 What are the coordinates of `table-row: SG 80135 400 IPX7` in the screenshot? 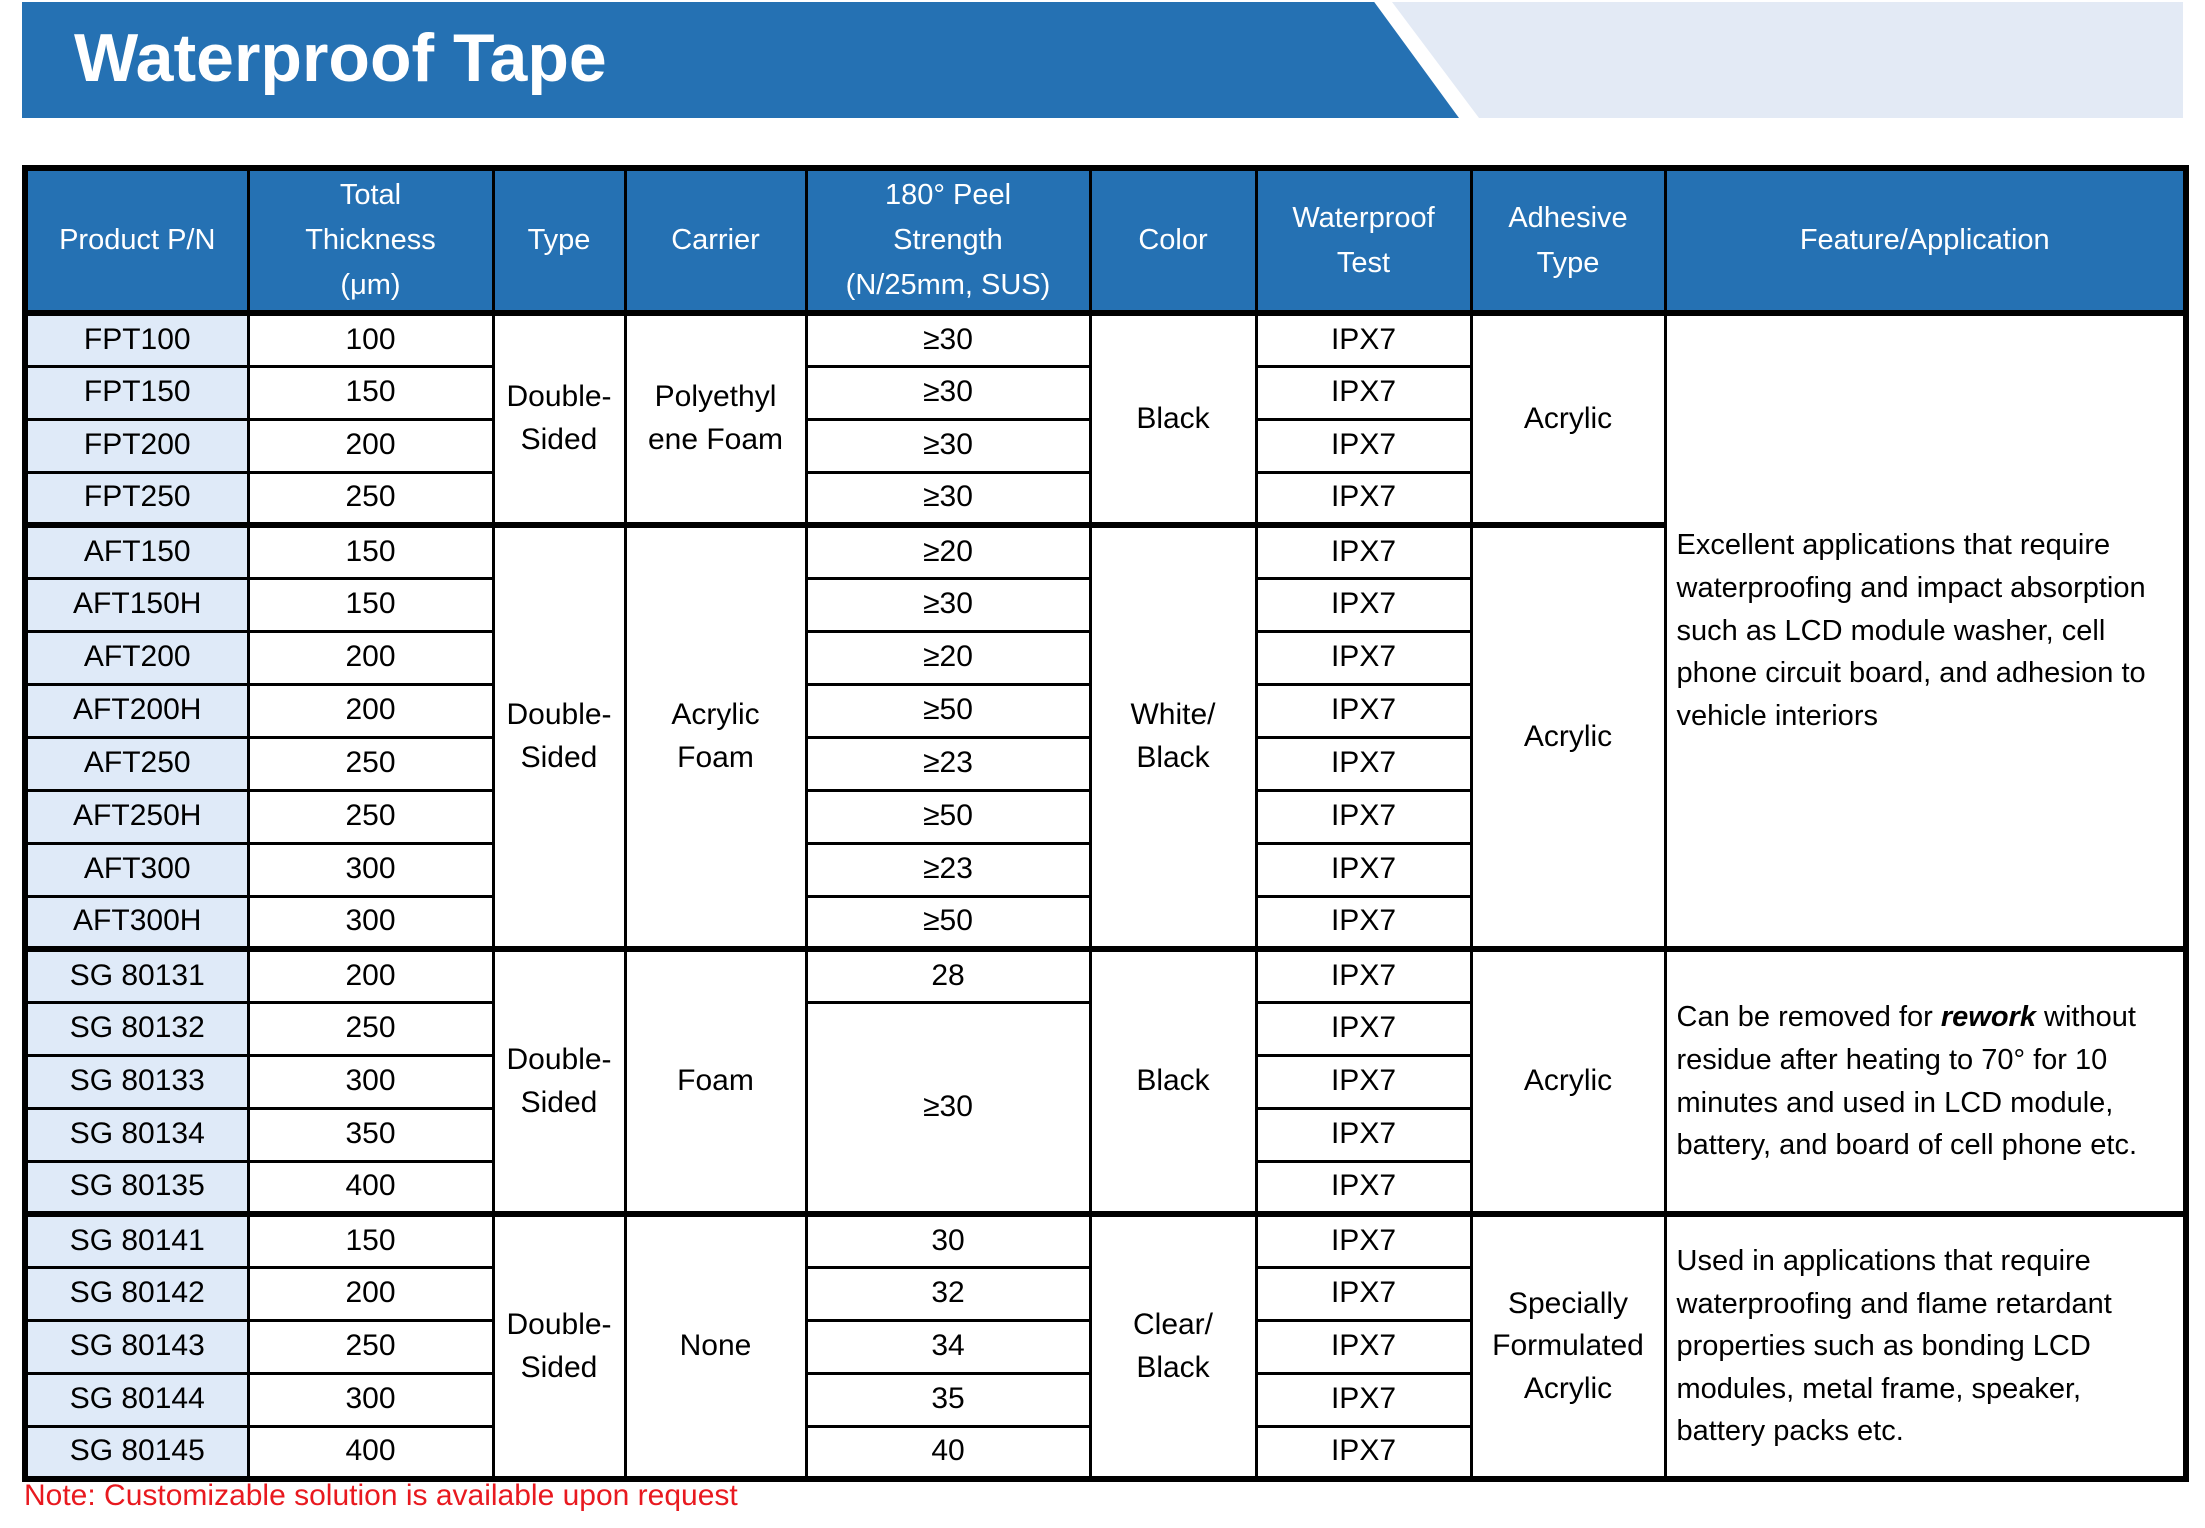 It's located at (1104, 1187).